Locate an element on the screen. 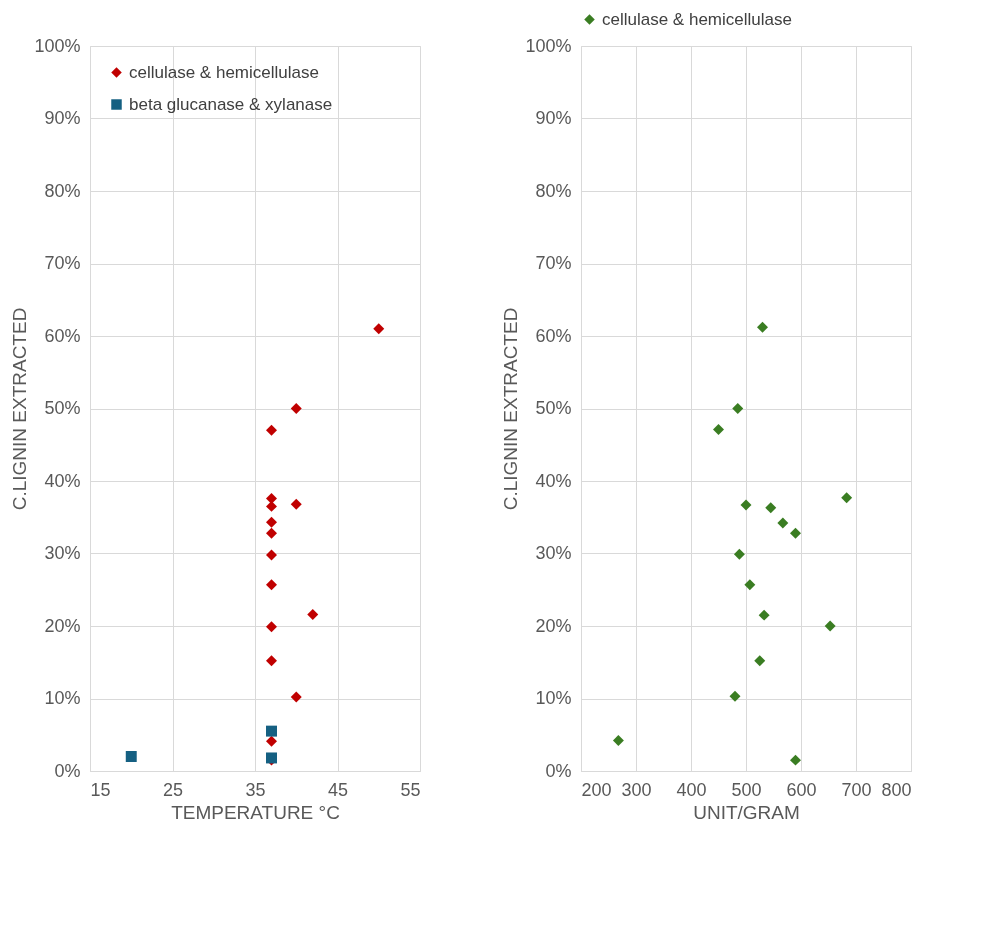  x-tick-label: 600 is located at coordinates (801, 789).